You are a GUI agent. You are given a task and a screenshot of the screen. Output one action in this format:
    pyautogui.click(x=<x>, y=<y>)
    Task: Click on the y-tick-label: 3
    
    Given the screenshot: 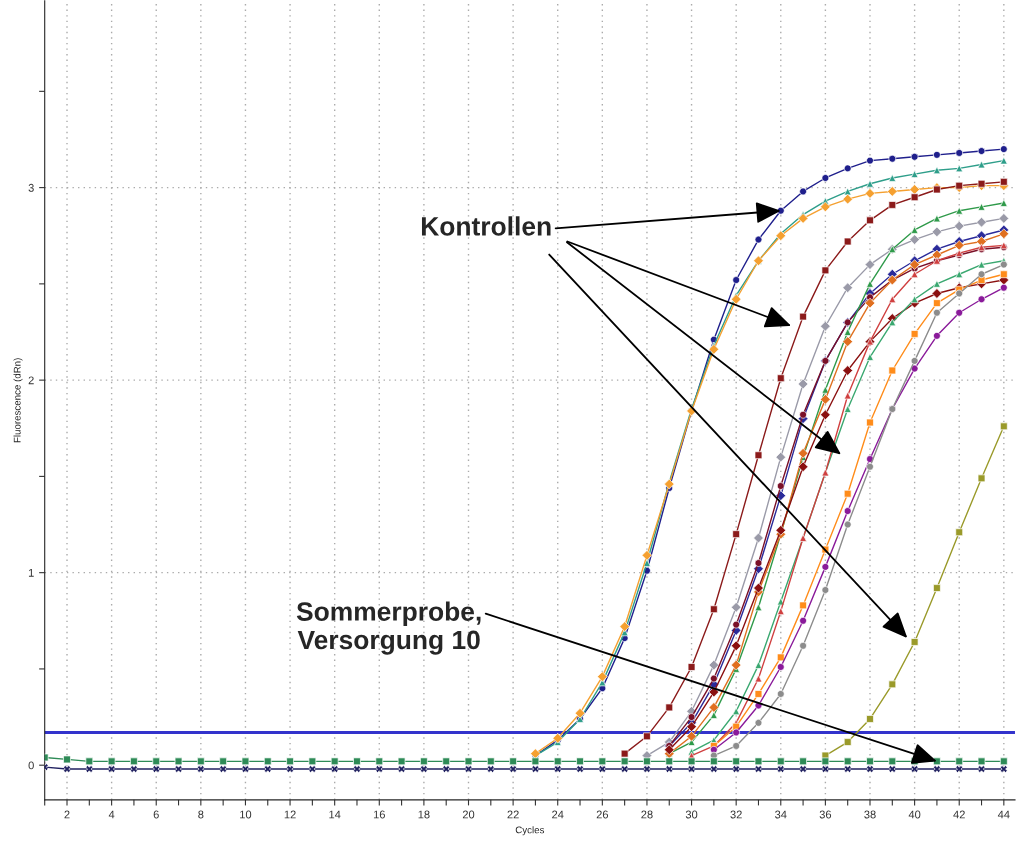 What is the action you would take?
    pyautogui.click(x=31, y=187)
    